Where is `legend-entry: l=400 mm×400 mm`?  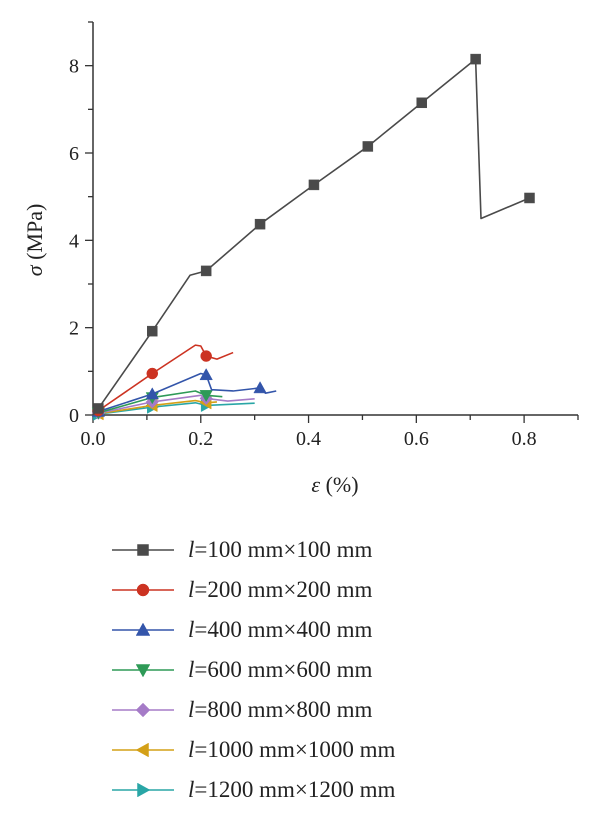
legend-entry: l=400 mm×400 mm is located at coordinates (318, 630).